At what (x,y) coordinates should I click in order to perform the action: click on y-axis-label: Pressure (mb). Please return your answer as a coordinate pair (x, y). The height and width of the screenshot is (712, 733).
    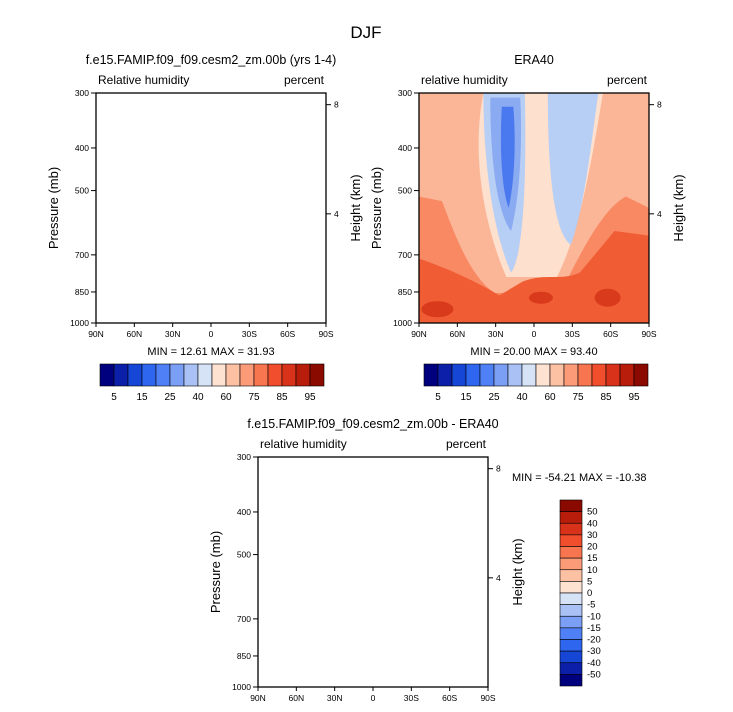
    Looking at the image, I should click on (53, 208).